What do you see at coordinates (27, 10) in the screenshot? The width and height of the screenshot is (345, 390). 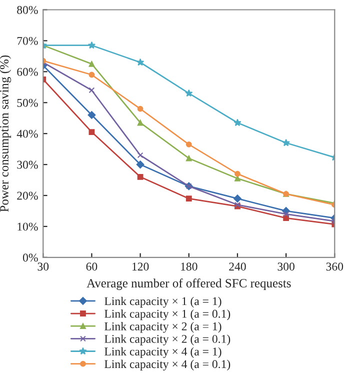 I see `y-tick-label: 80%` at bounding box center [27, 10].